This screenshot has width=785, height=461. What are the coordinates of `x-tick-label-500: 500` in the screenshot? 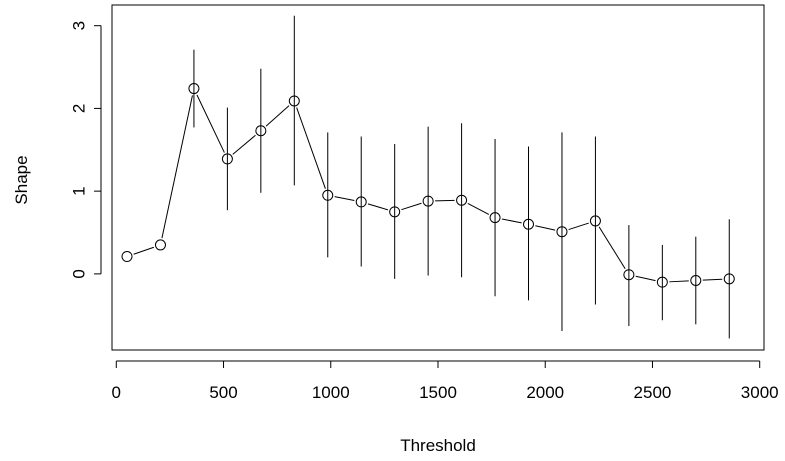 It's located at (223, 392).